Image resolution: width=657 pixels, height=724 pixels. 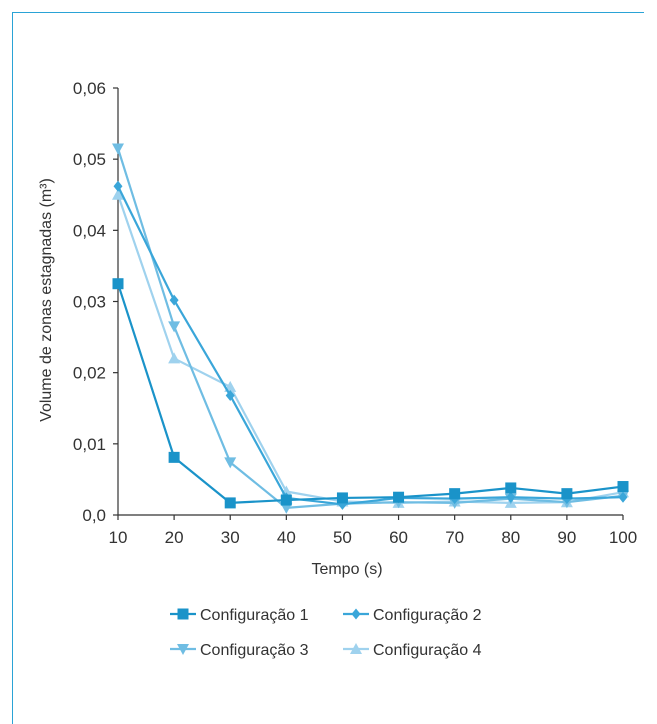 What do you see at coordinates (118, 537) in the screenshot?
I see `x-tick-label: 10` at bounding box center [118, 537].